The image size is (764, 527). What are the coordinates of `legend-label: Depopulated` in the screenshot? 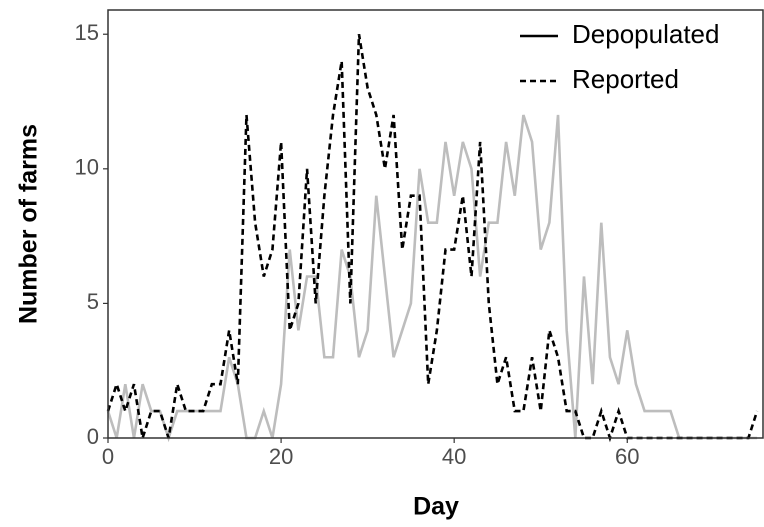 It's located at (645, 34).